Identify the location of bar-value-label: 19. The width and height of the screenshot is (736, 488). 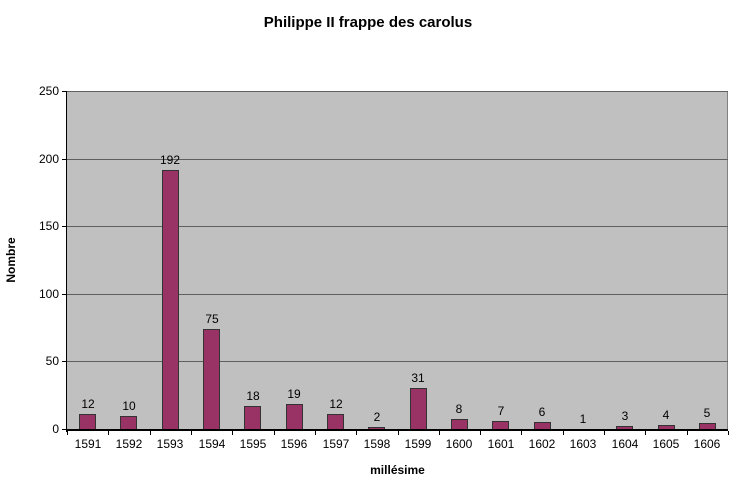
(294, 394).